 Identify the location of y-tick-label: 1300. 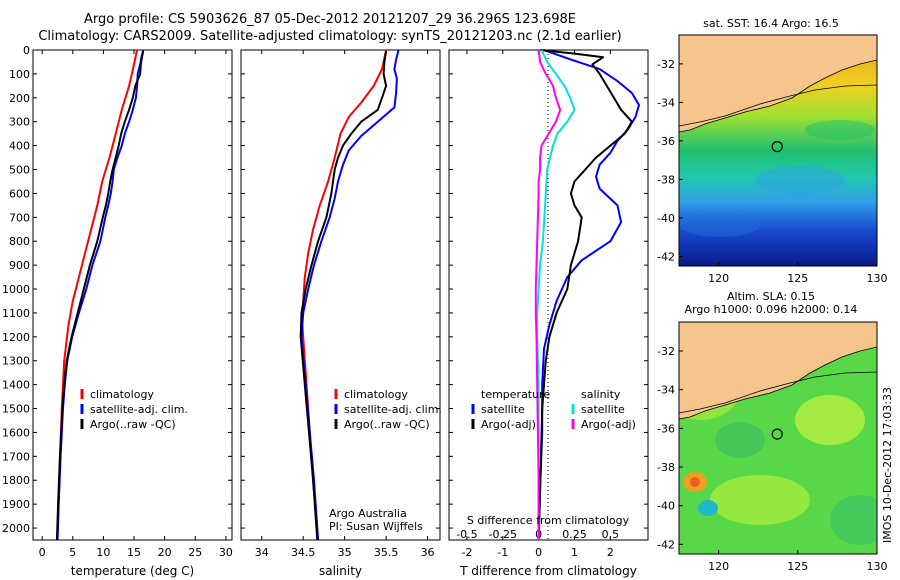
(16, 361).